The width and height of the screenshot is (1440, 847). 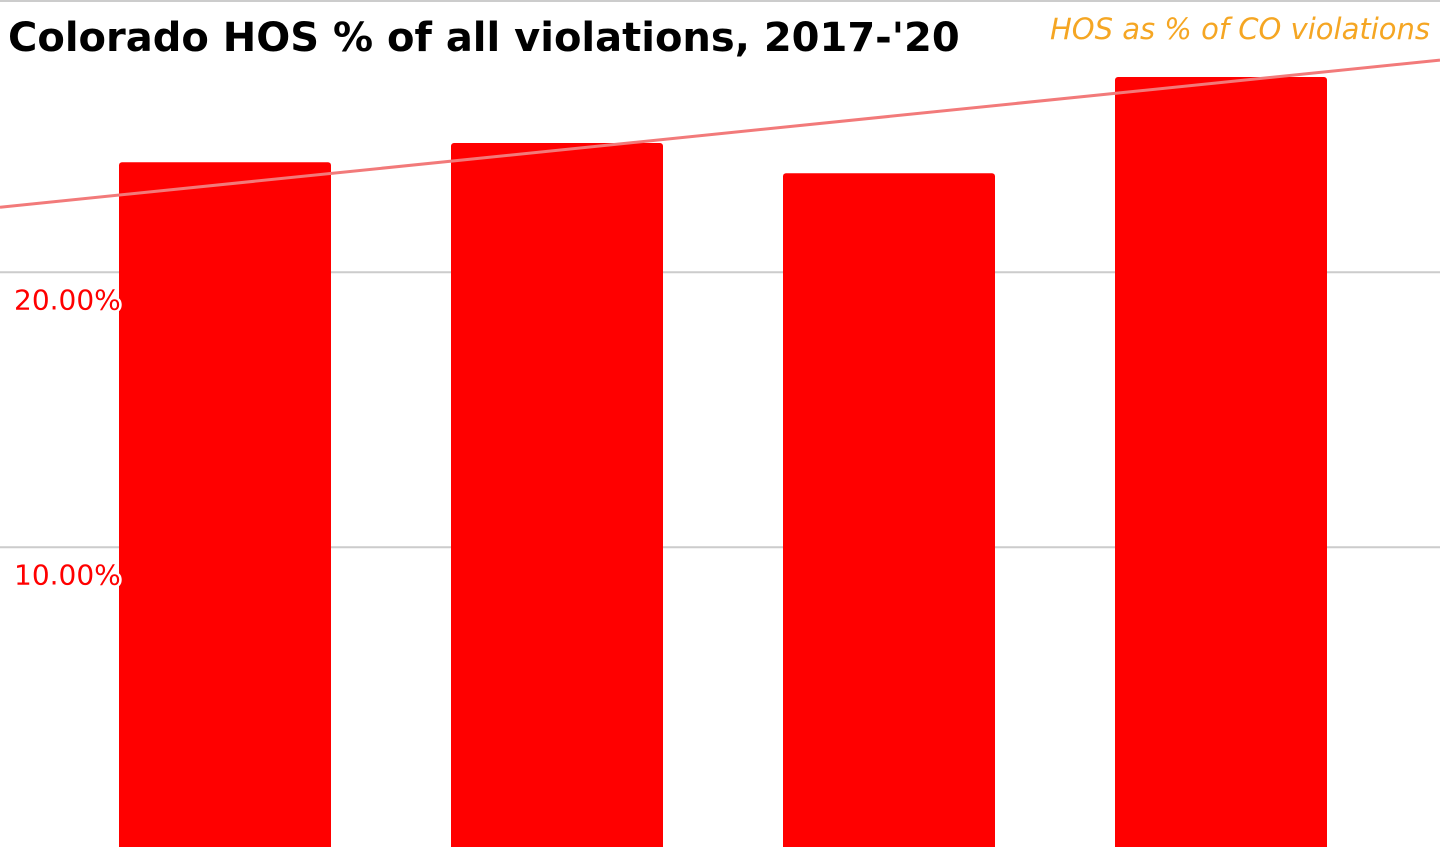 What do you see at coordinates (889, 510) in the screenshot?
I see `bar-2019` at bounding box center [889, 510].